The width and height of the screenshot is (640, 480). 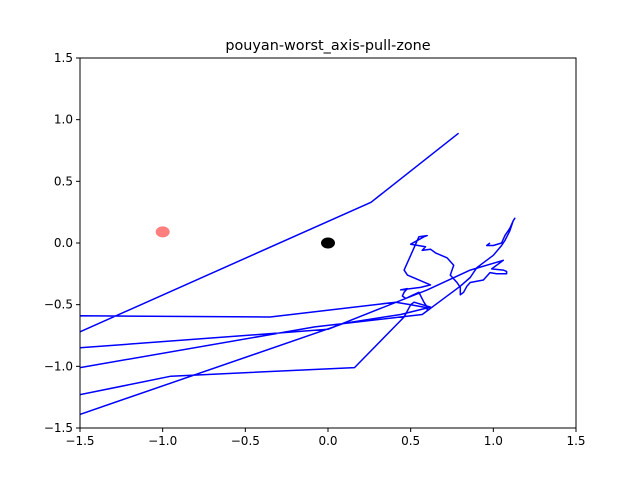 What do you see at coordinates (493, 441) in the screenshot?
I see `x-tick-label: 1.0` at bounding box center [493, 441].